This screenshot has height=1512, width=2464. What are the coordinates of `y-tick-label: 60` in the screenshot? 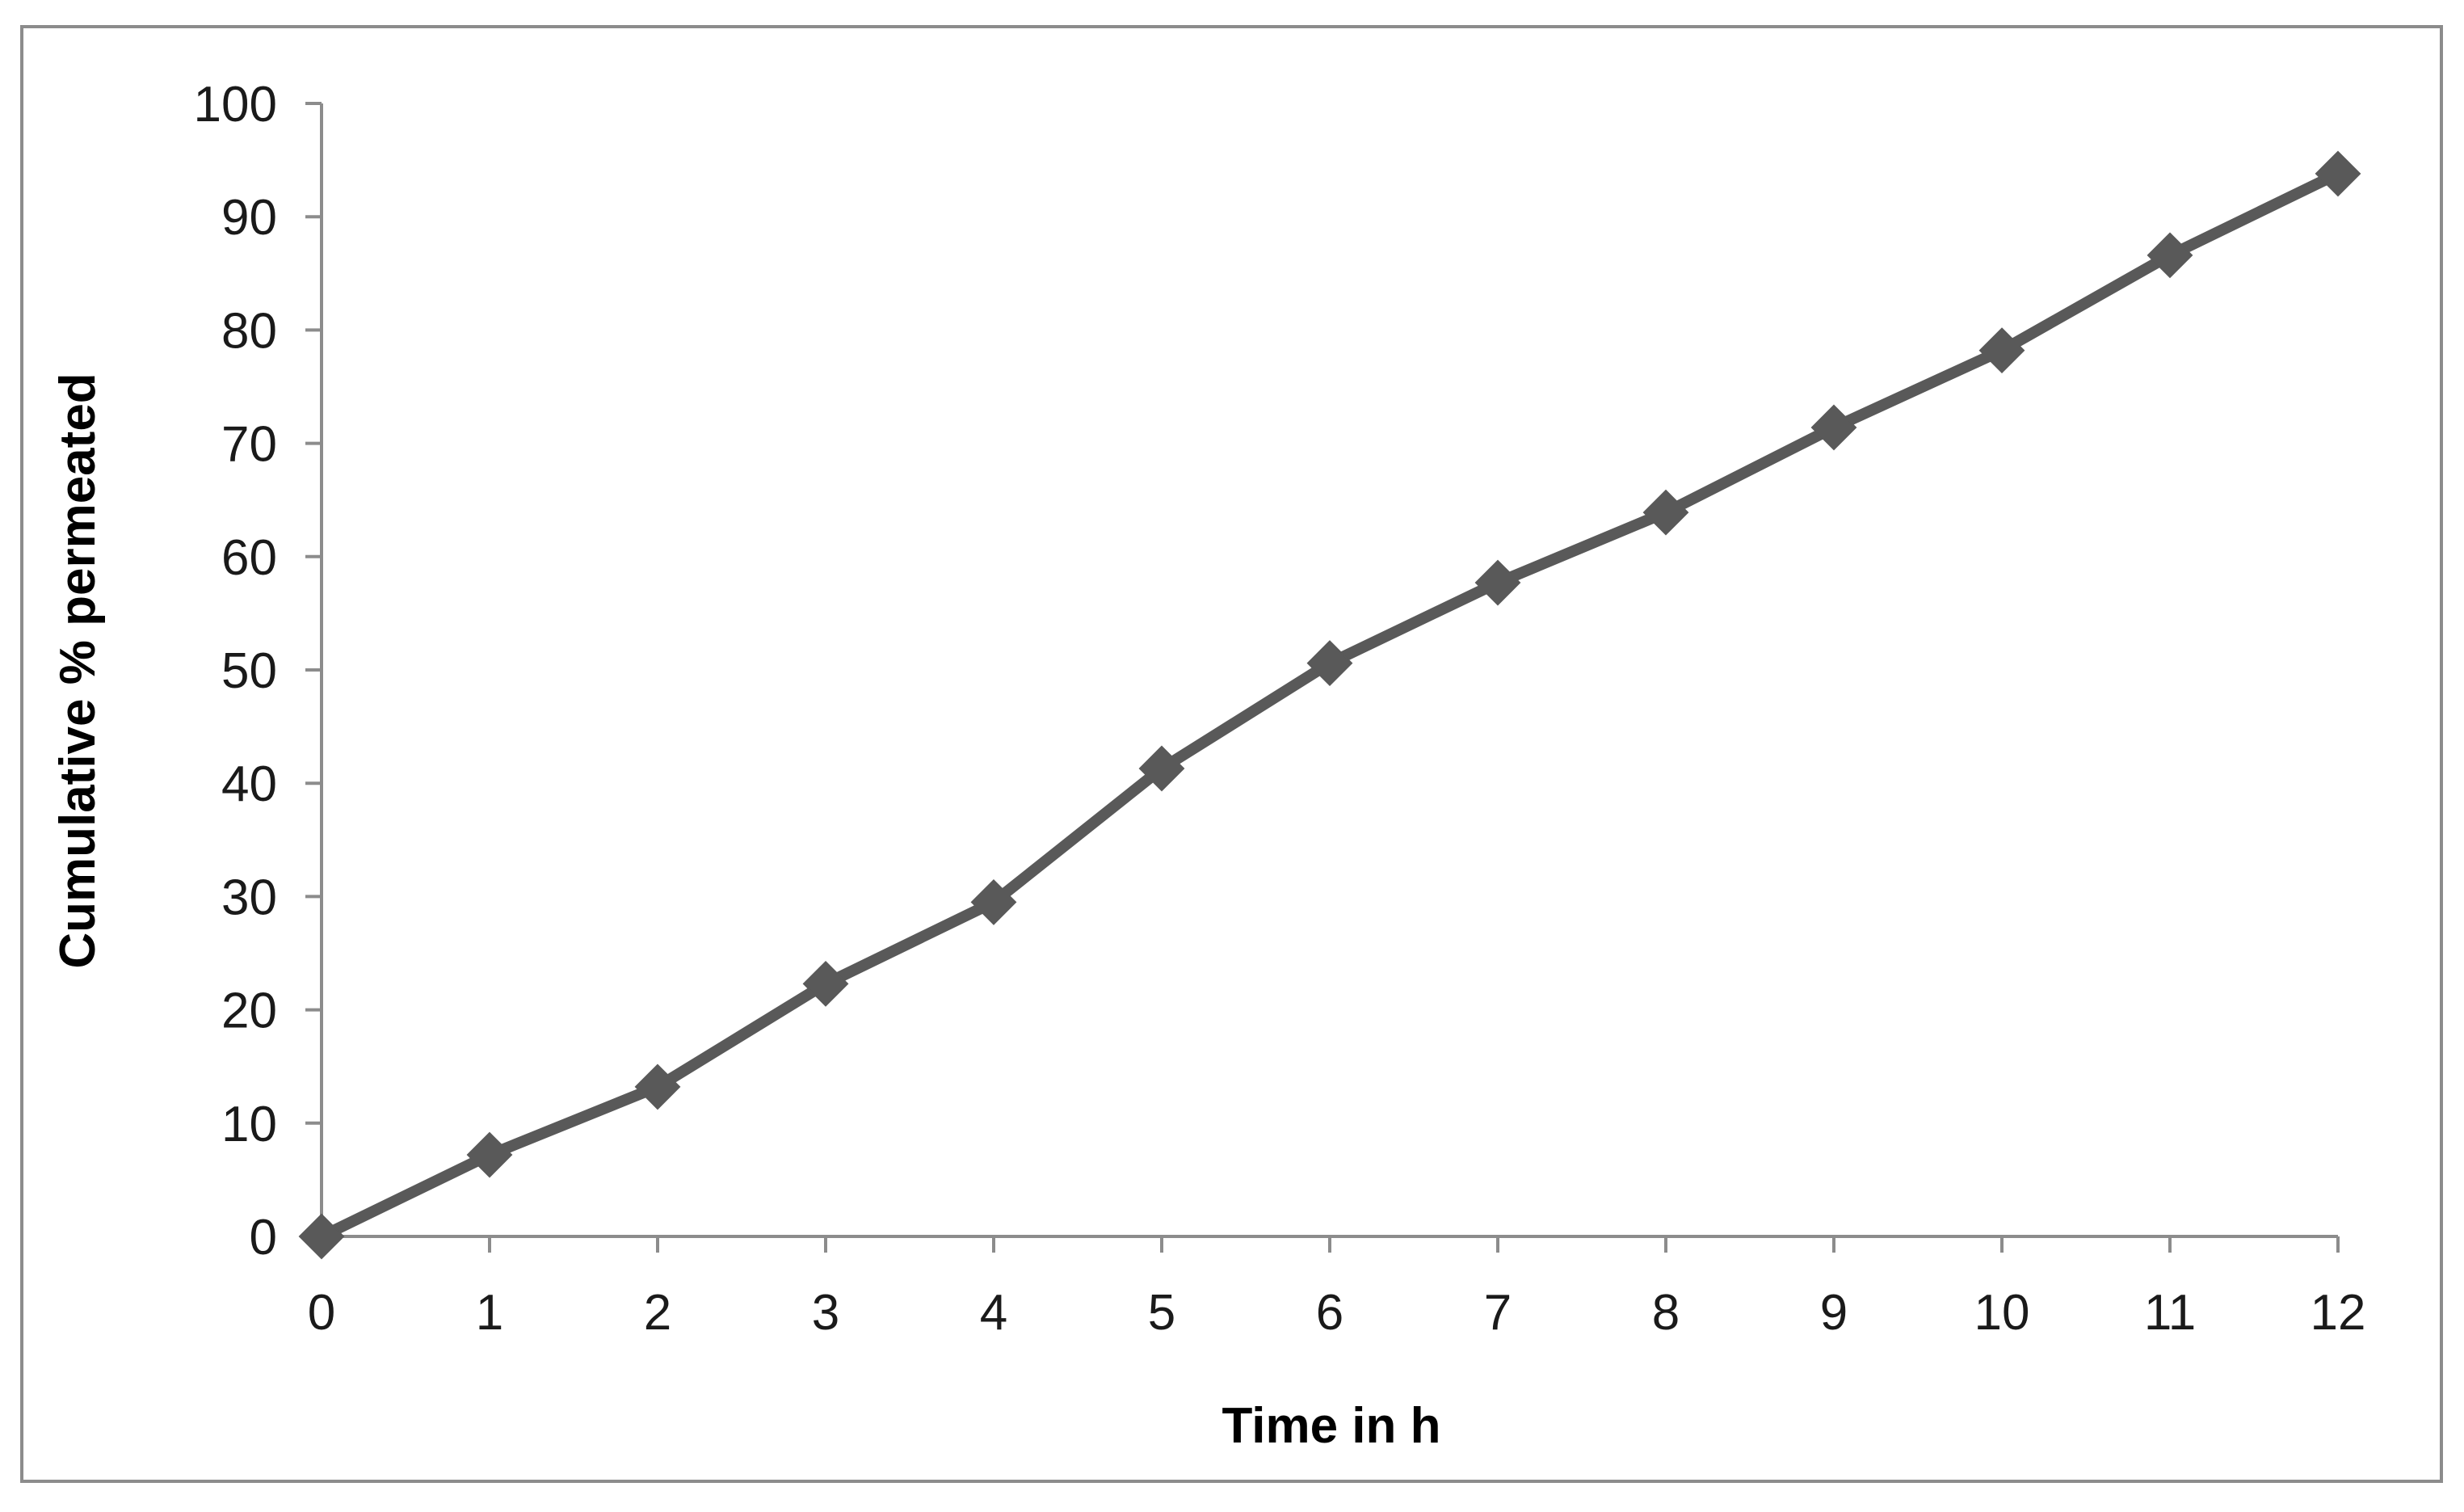 It's located at (249, 558).